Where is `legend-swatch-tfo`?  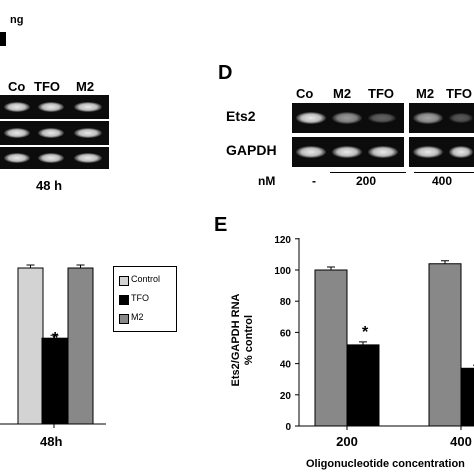
legend-swatch-tfo is located at coordinates (124, 300).